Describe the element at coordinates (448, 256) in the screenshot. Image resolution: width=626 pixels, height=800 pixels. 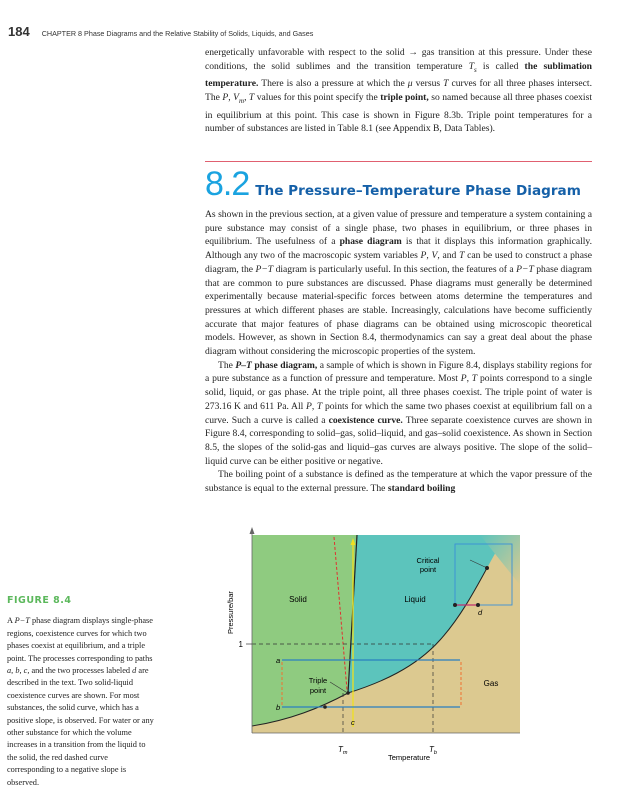
I see `text-run: , and` at that location.